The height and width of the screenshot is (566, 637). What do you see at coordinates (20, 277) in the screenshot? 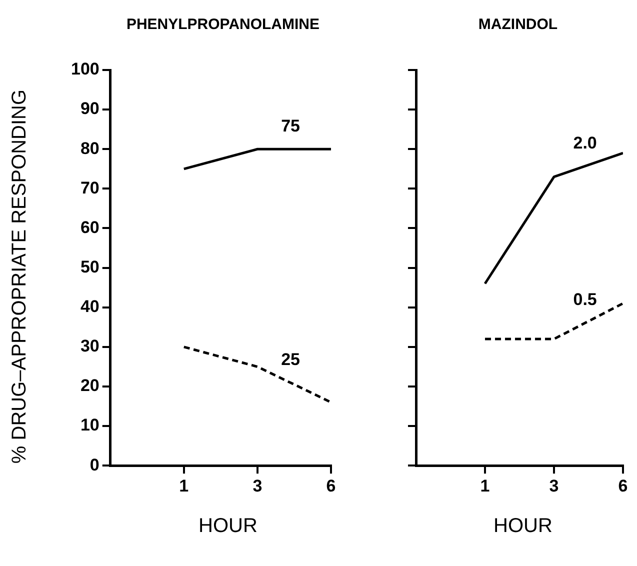
I see `y-axis-title: % DRUG–APPROPRIATE RESPONDING` at bounding box center [20, 277].